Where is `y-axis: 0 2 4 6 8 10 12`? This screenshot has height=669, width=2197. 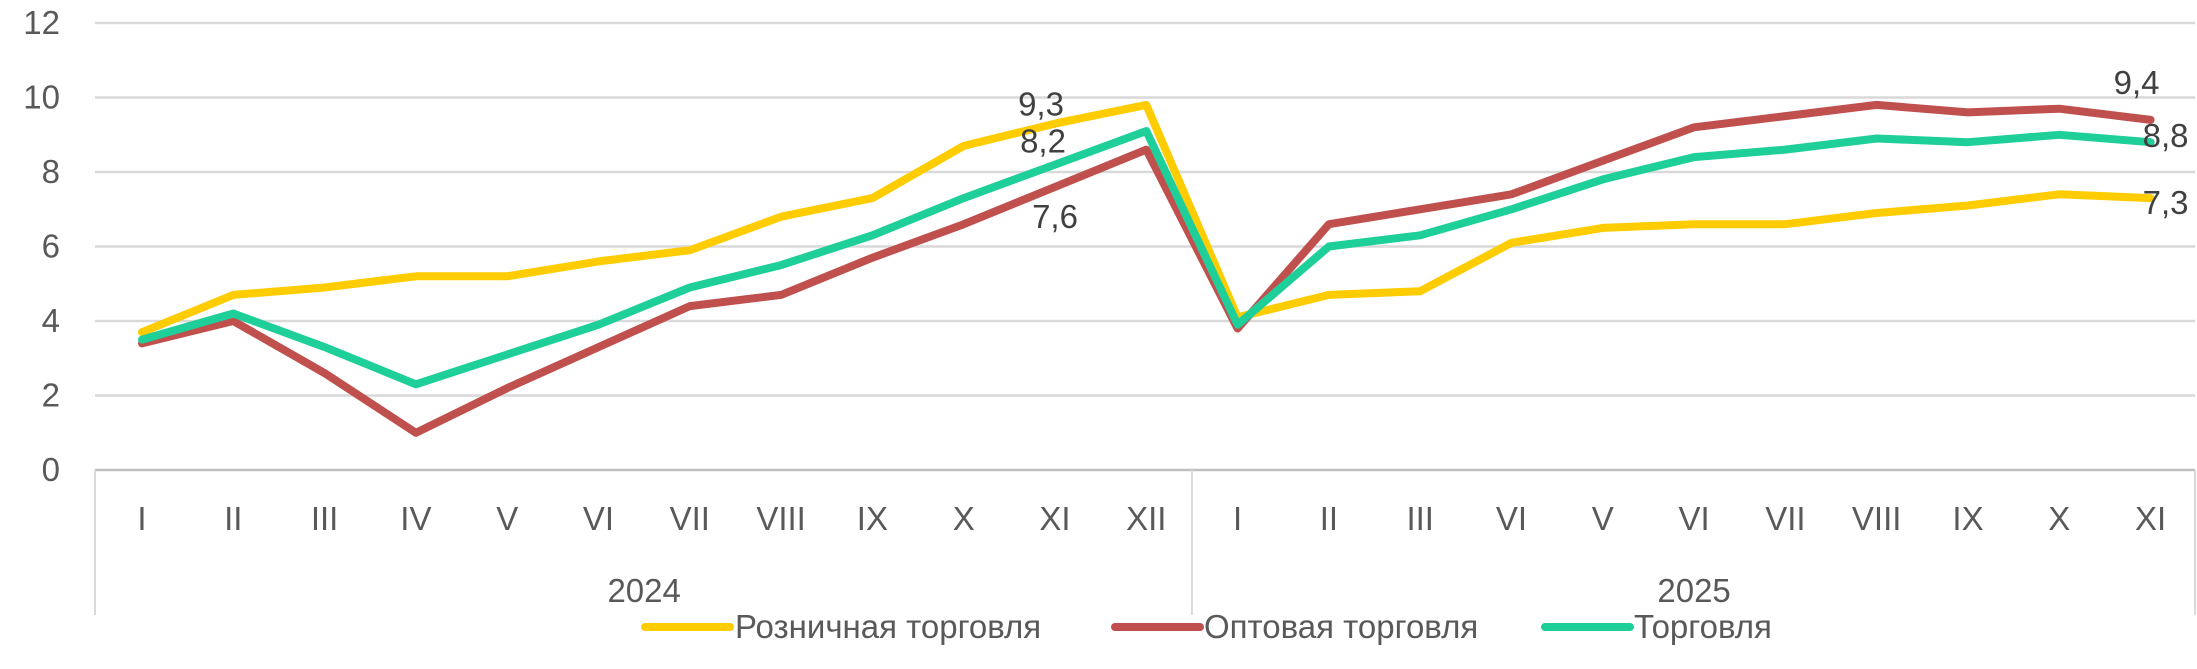
y-axis: 0 2 4 6 8 10 12 is located at coordinates (41, 246).